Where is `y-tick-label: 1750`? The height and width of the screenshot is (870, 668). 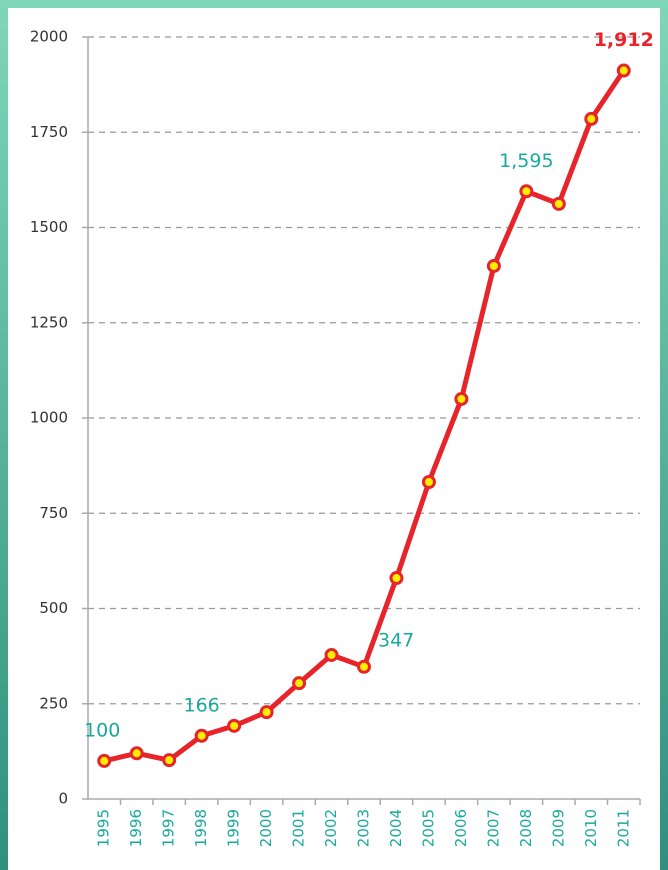 y-tick-label: 1750 is located at coordinates (49, 132).